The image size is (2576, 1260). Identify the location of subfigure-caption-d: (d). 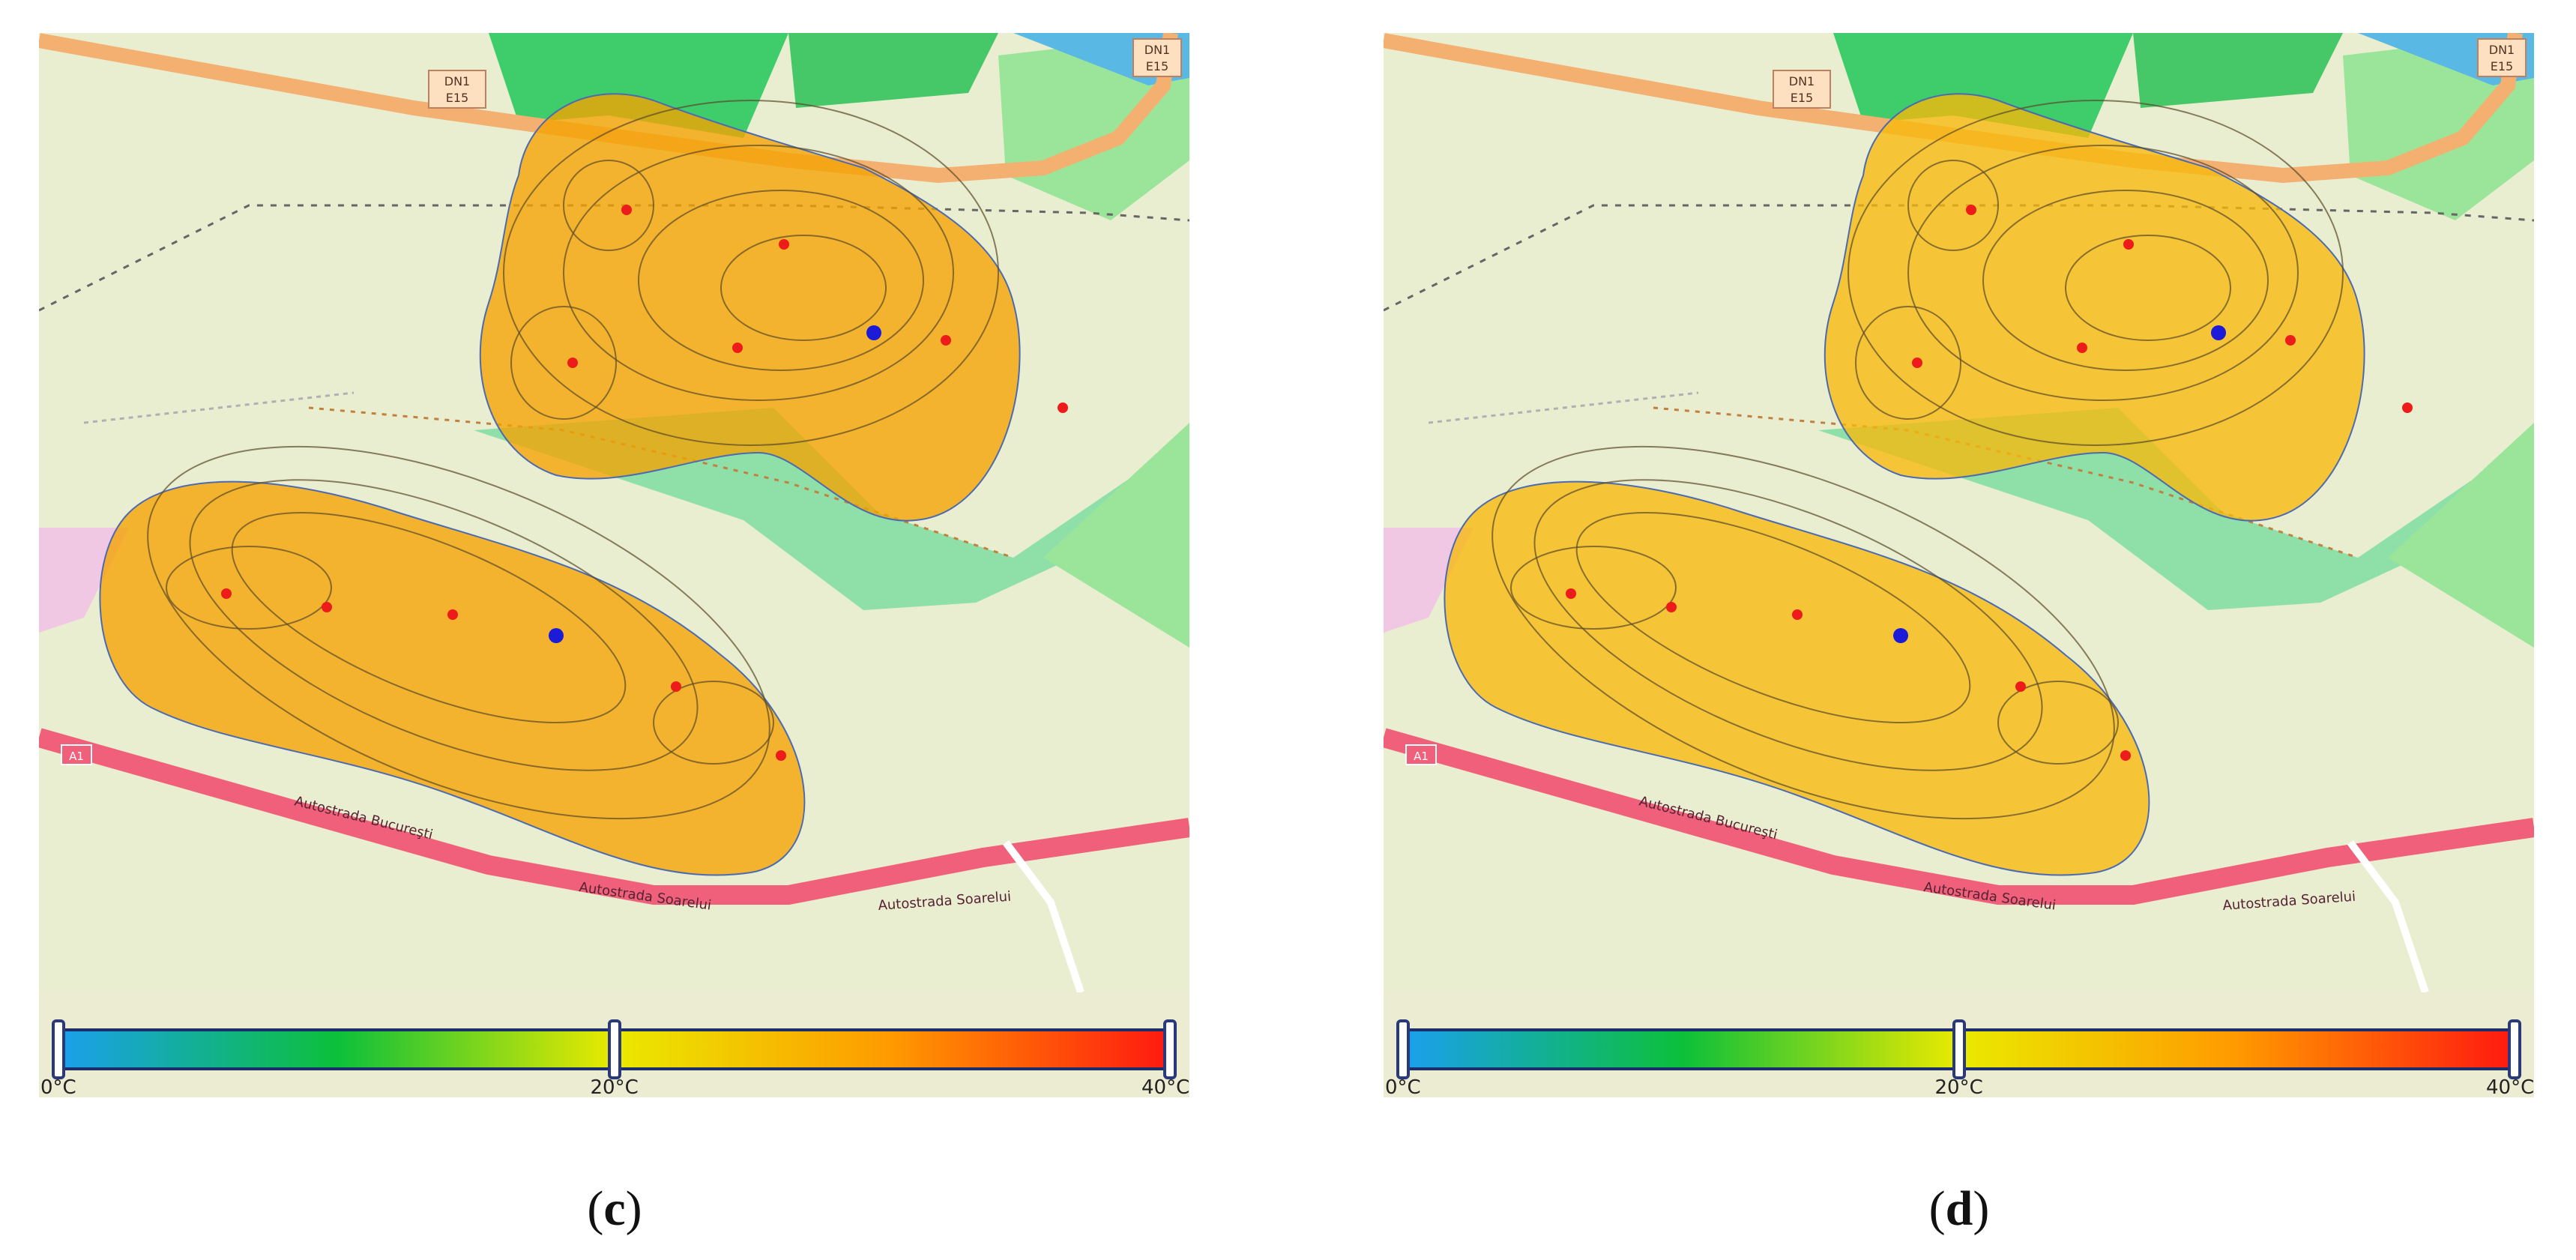
(1959, 1208).